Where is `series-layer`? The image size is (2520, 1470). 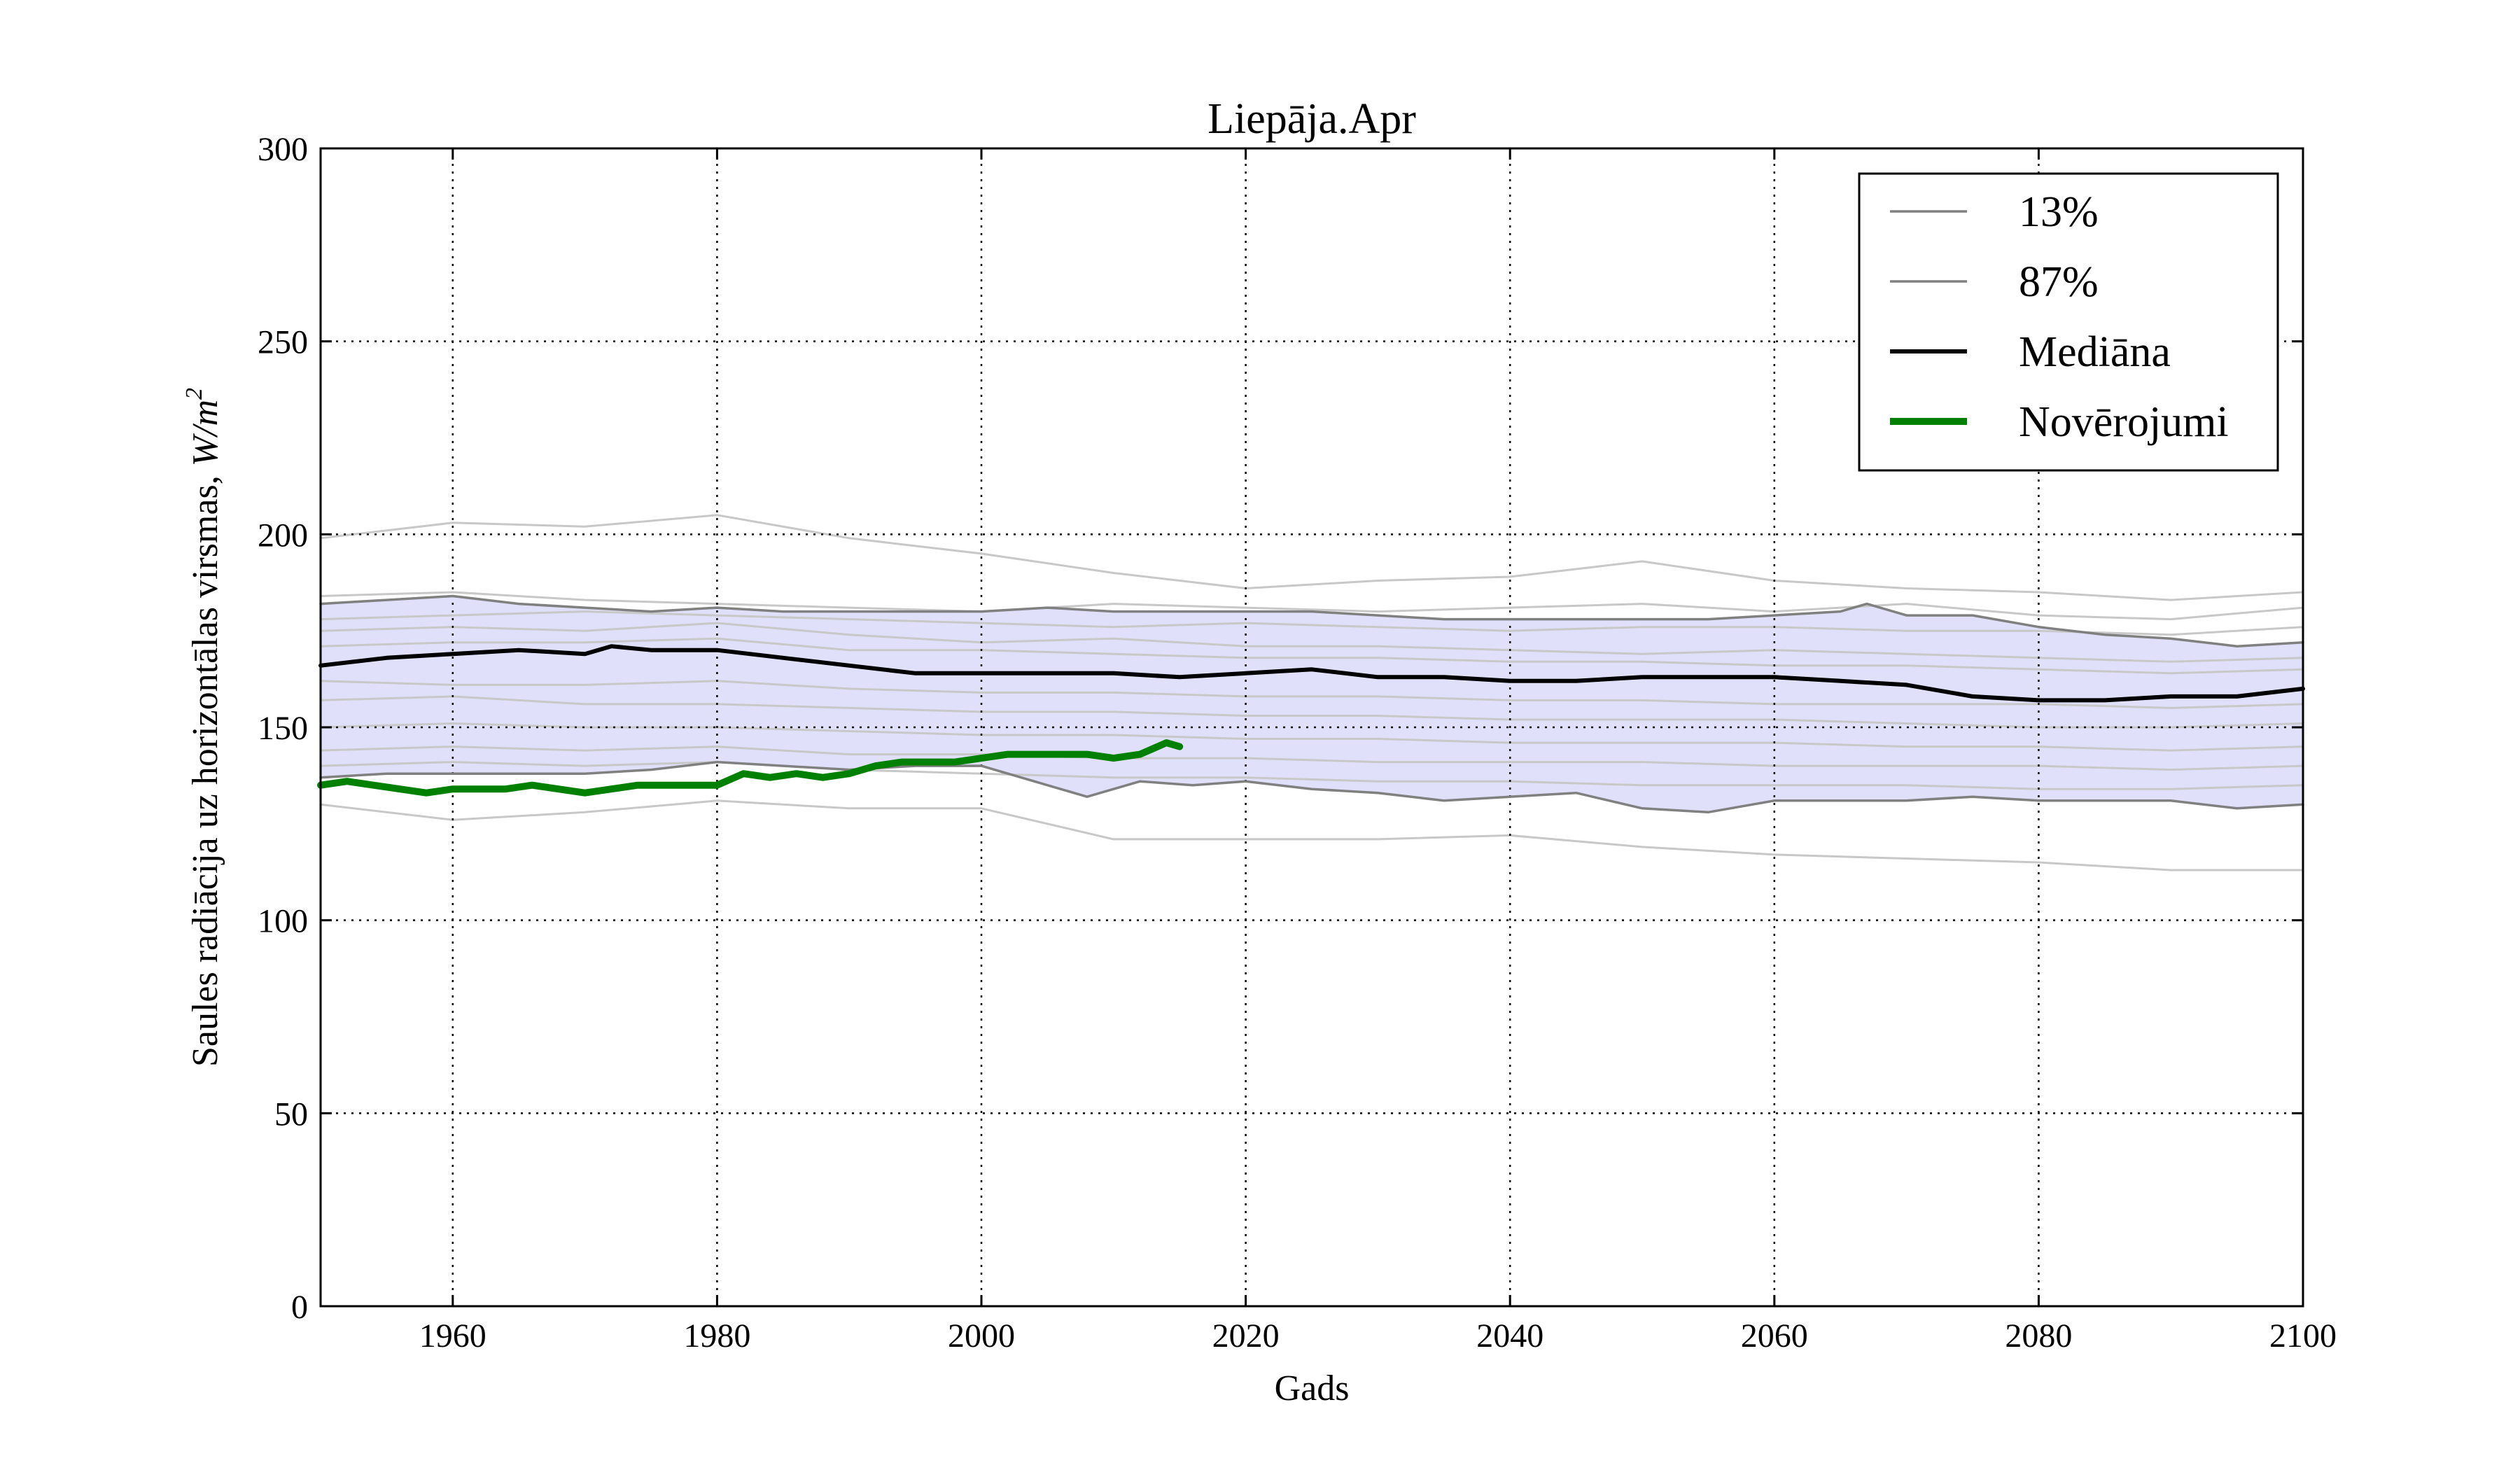 series-layer is located at coordinates (1311, 704).